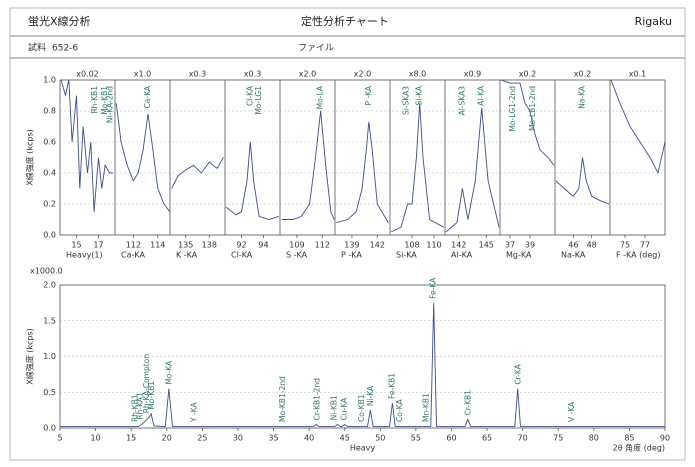 This screenshot has width=695, height=467. I want to click on x-tick-label: 109, so click(296, 245).